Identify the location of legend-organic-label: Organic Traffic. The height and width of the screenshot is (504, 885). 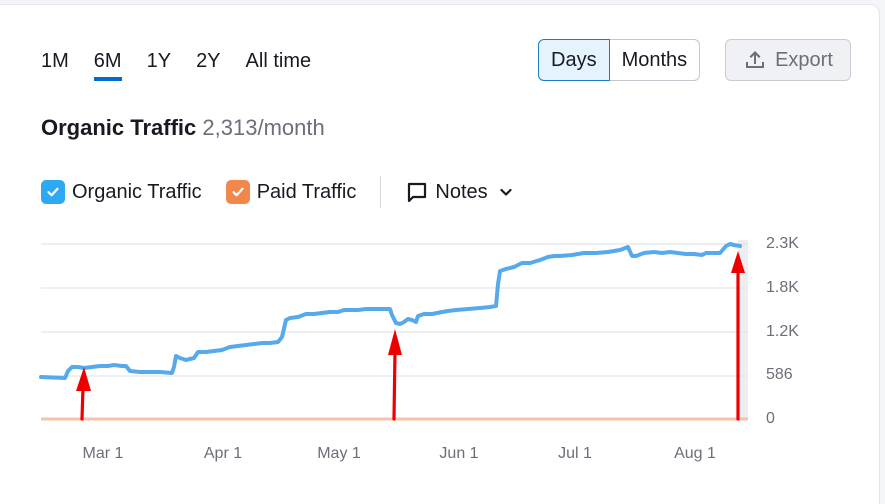
(137, 191).